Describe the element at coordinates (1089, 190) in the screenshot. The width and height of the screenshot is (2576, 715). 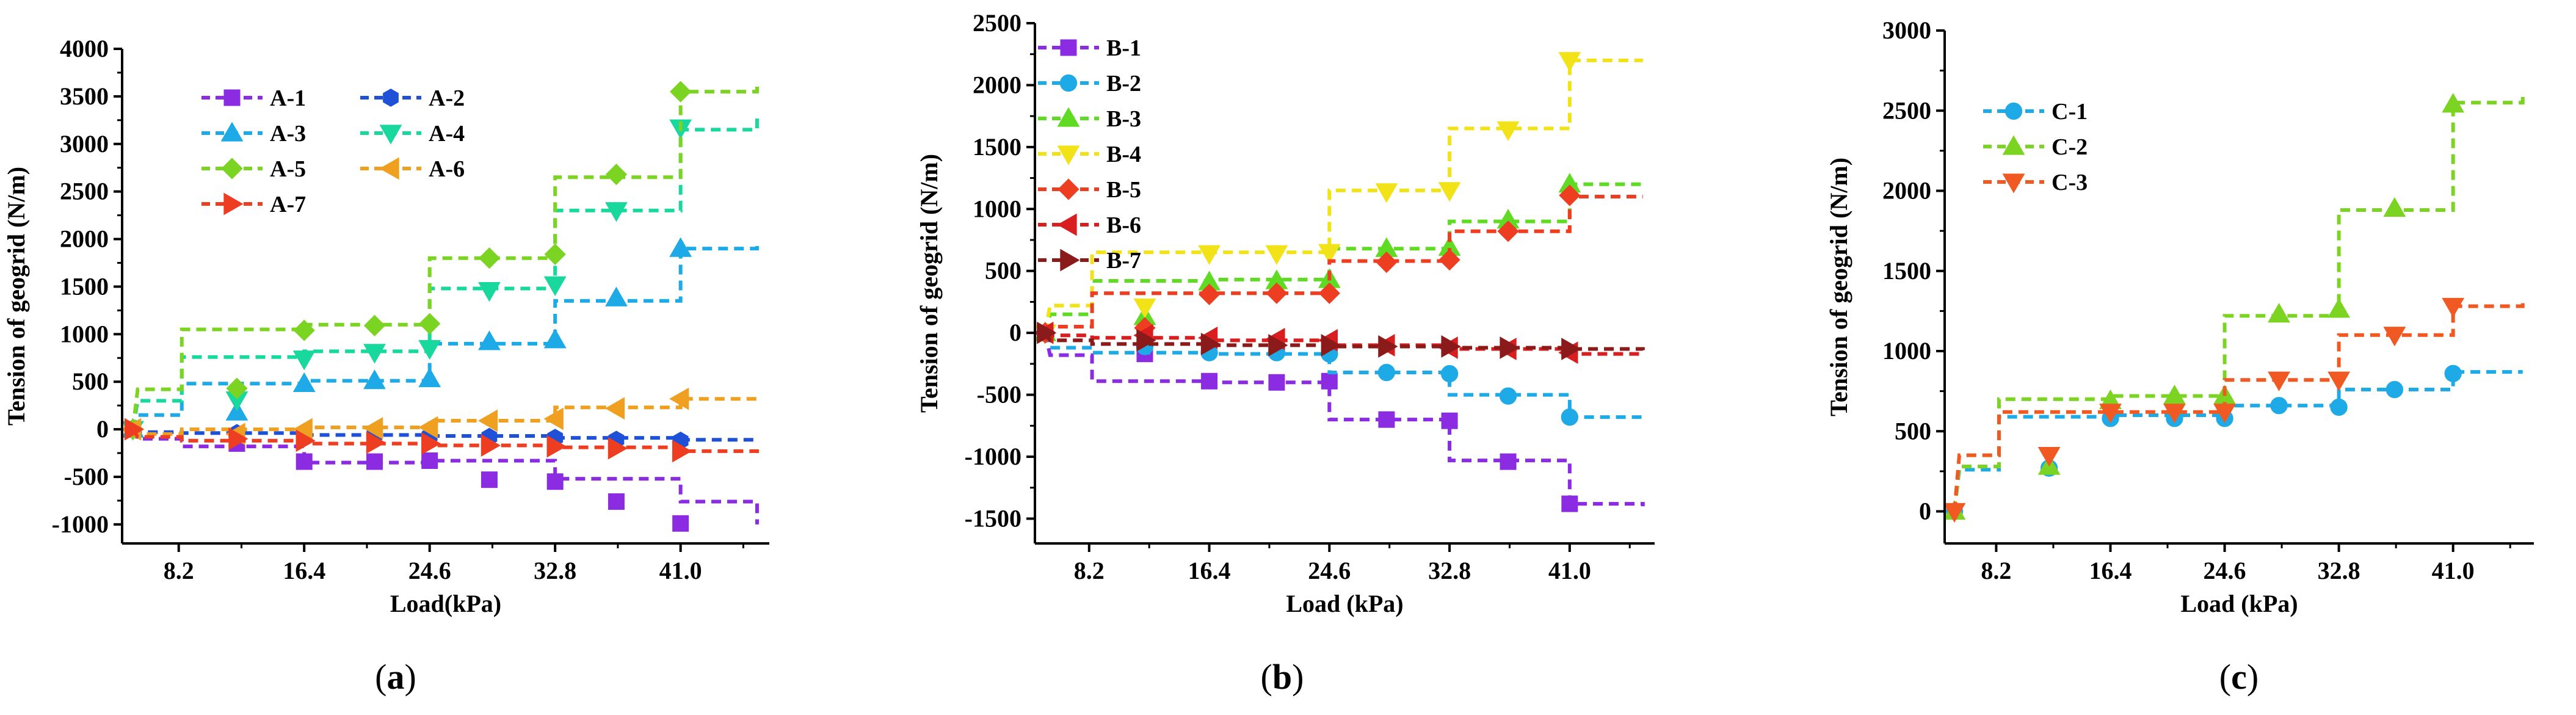
I see `legend-item-B-5: B-5` at that location.